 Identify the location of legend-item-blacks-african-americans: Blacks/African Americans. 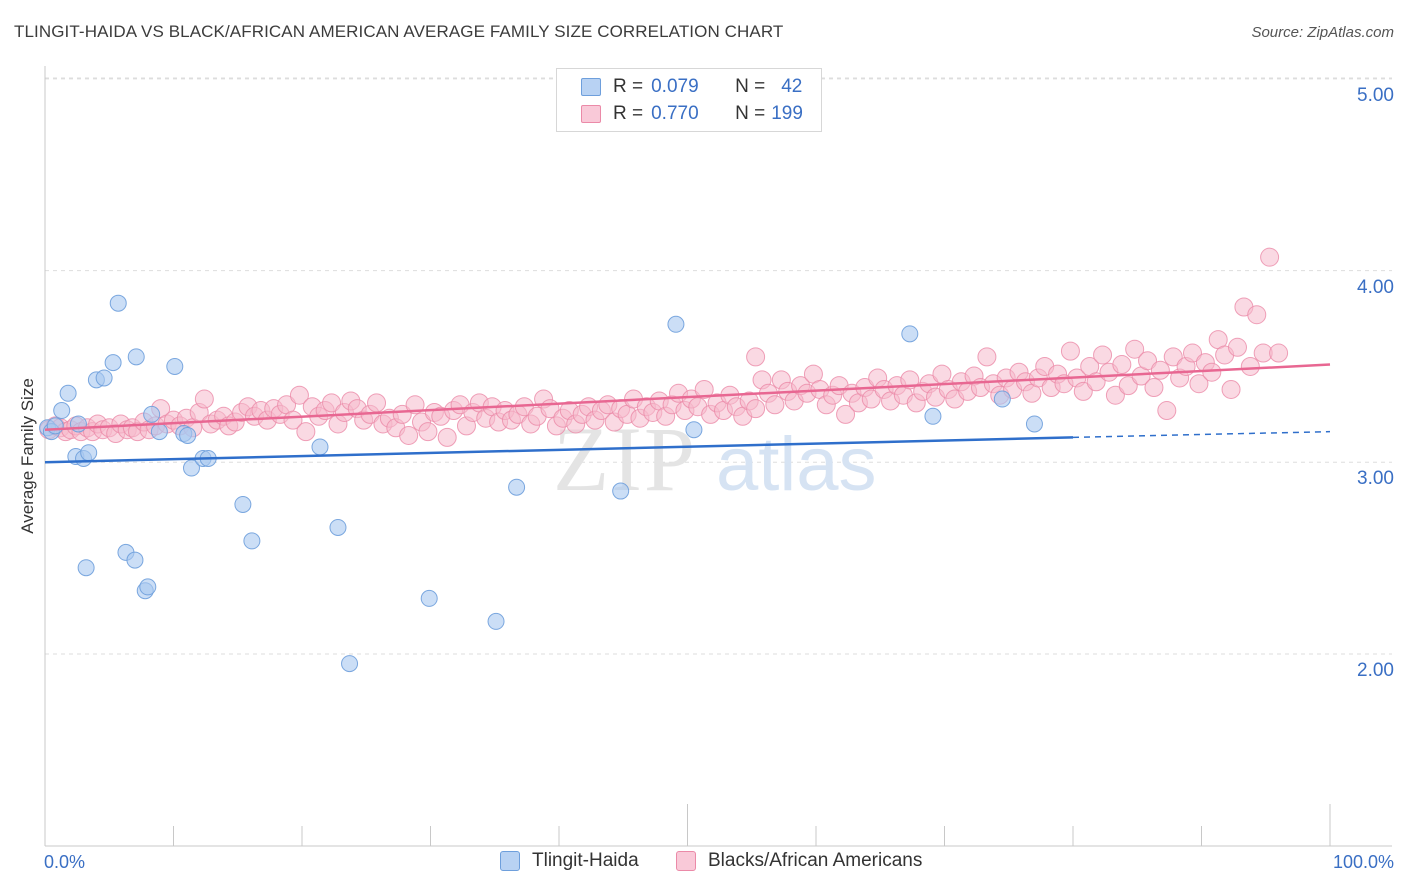
(799, 861).